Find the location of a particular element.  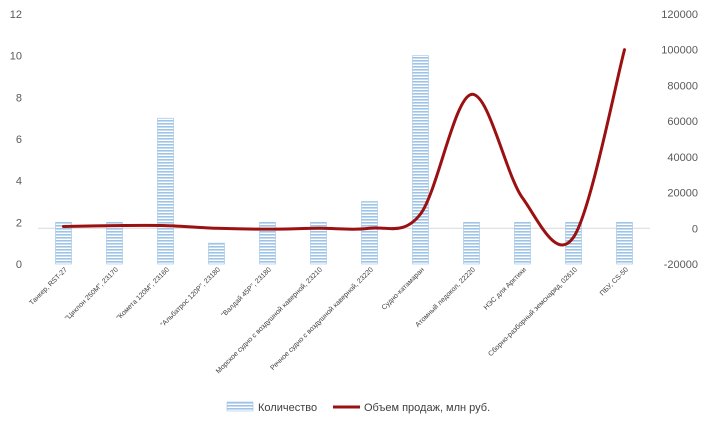

category-label: "Альбатрос 120Р", 23180 is located at coordinates (190, 297).